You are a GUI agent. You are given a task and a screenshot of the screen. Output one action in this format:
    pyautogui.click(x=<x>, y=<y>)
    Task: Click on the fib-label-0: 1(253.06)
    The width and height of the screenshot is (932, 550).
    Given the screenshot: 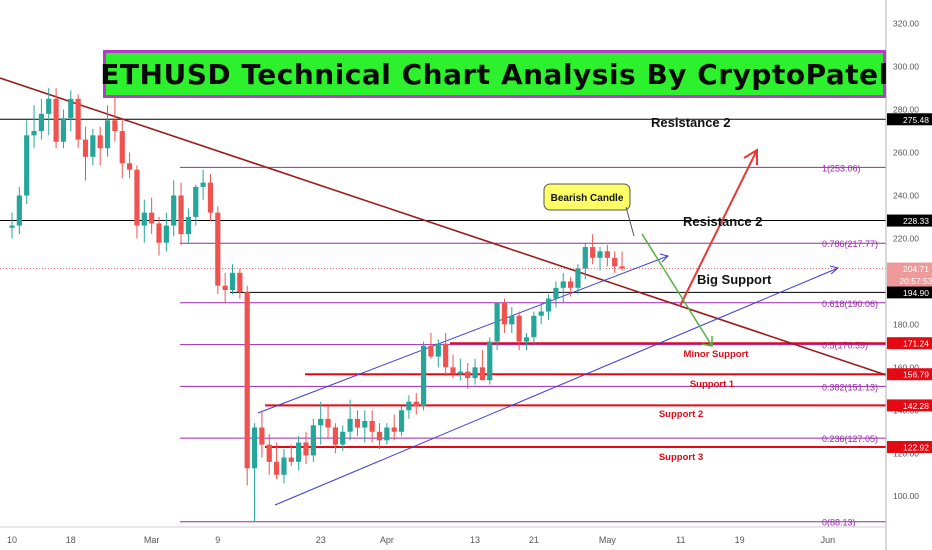 What is the action you would take?
    pyautogui.click(x=841, y=168)
    